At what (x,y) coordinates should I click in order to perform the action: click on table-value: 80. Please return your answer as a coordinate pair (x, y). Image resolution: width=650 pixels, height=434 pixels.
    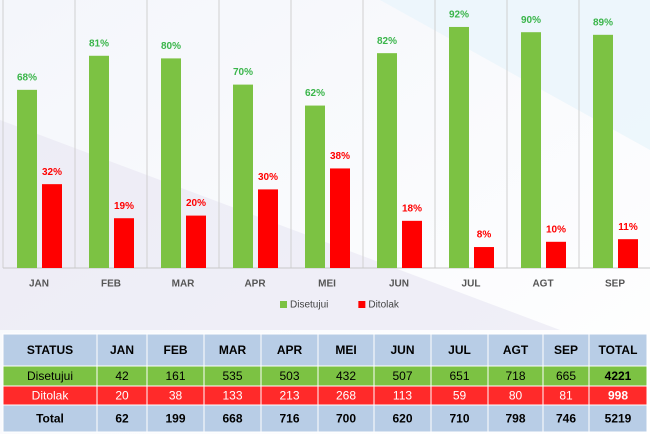
    Looking at the image, I should click on (516, 396).